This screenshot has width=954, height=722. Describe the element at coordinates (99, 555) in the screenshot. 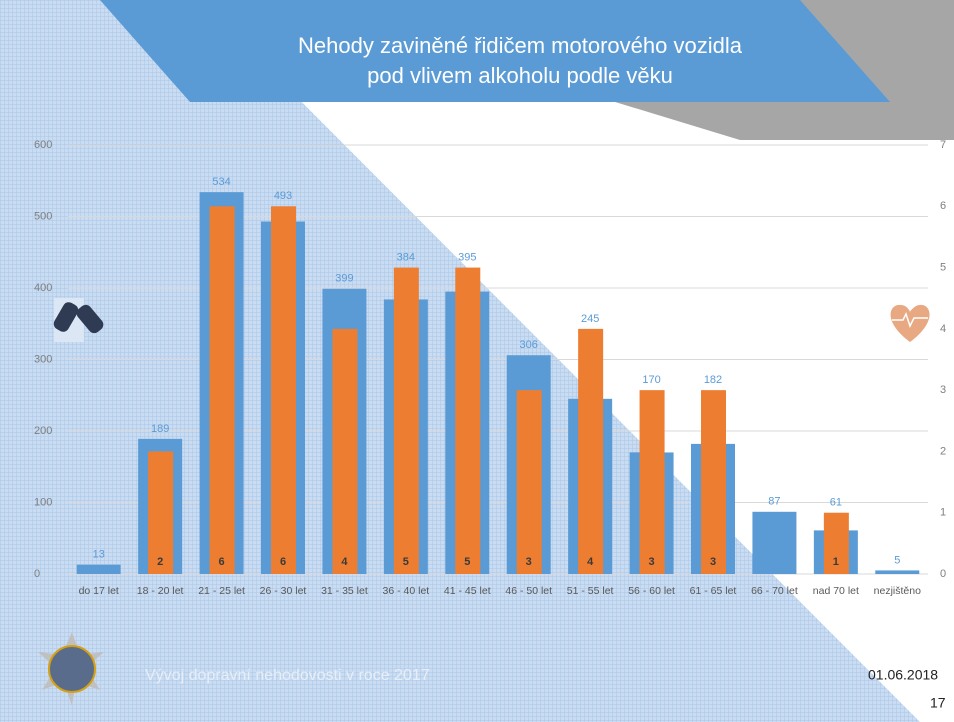

I see `data-label: 13` at that location.